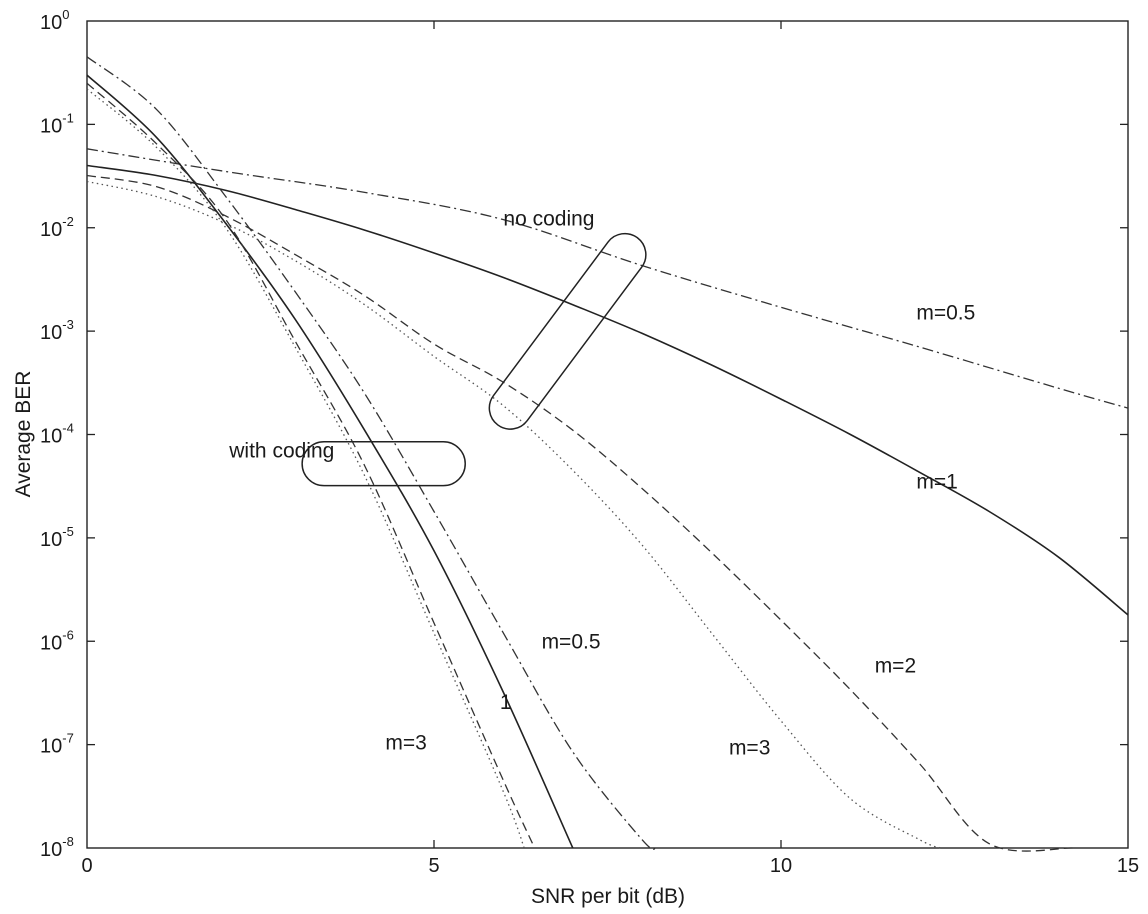 The image size is (1148, 914). What do you see at coordinates (57, 847) in the screenshot?
I see `y-tick-label: 10⁻⁸` at bounding box center [57, 847].